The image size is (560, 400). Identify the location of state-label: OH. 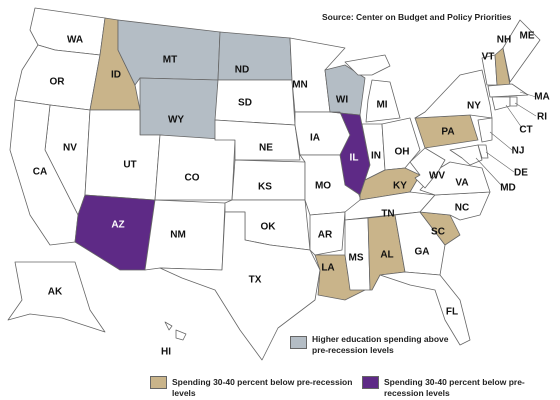
(402, 152).